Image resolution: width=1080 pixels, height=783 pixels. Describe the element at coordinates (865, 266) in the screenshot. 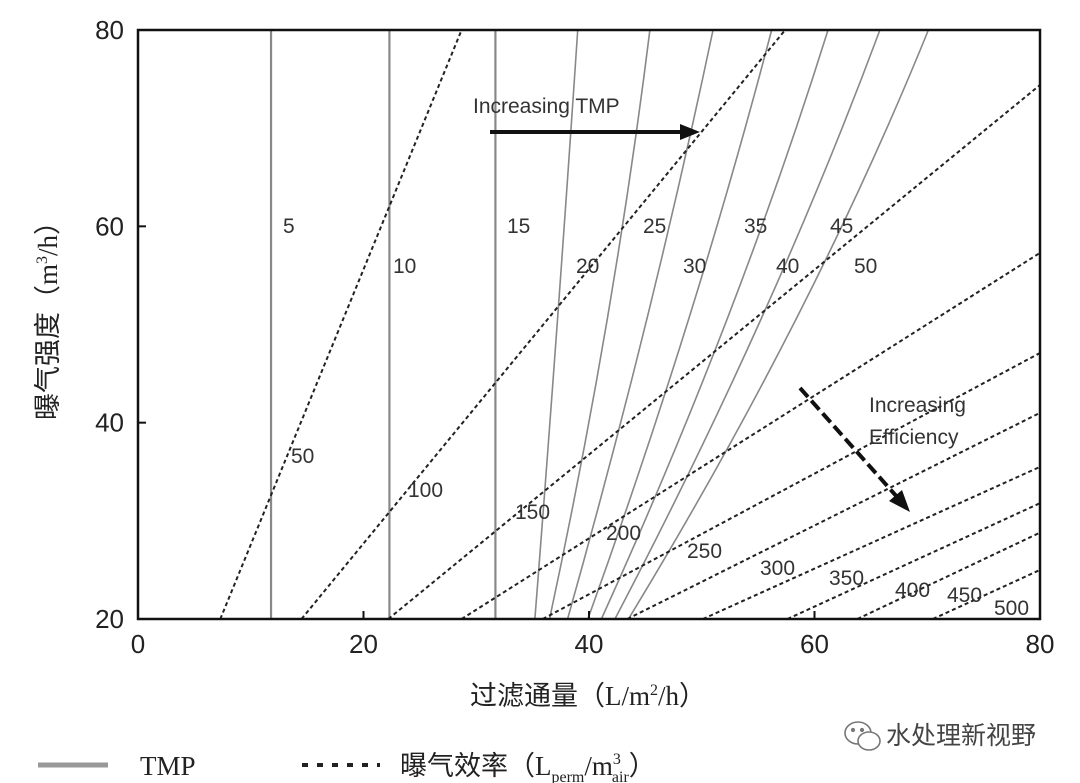

I see `tmp-label-50: 50` at that location.